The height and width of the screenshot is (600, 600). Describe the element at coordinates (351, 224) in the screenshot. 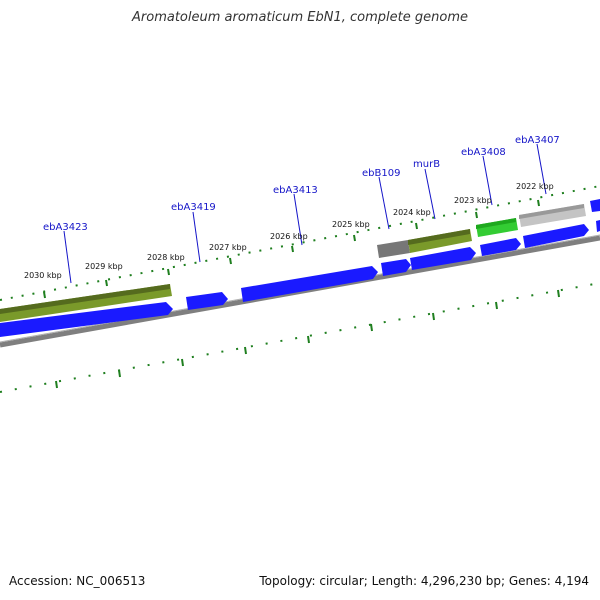

I see `kbp-label: 2025 kbp` at that location.